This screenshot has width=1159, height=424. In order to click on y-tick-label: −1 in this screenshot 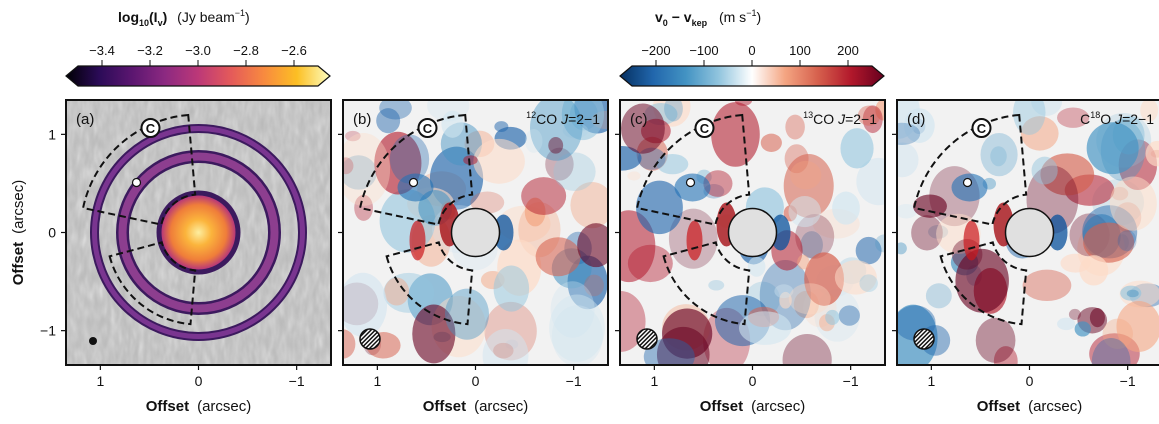, I will do `click(48, 331)`.